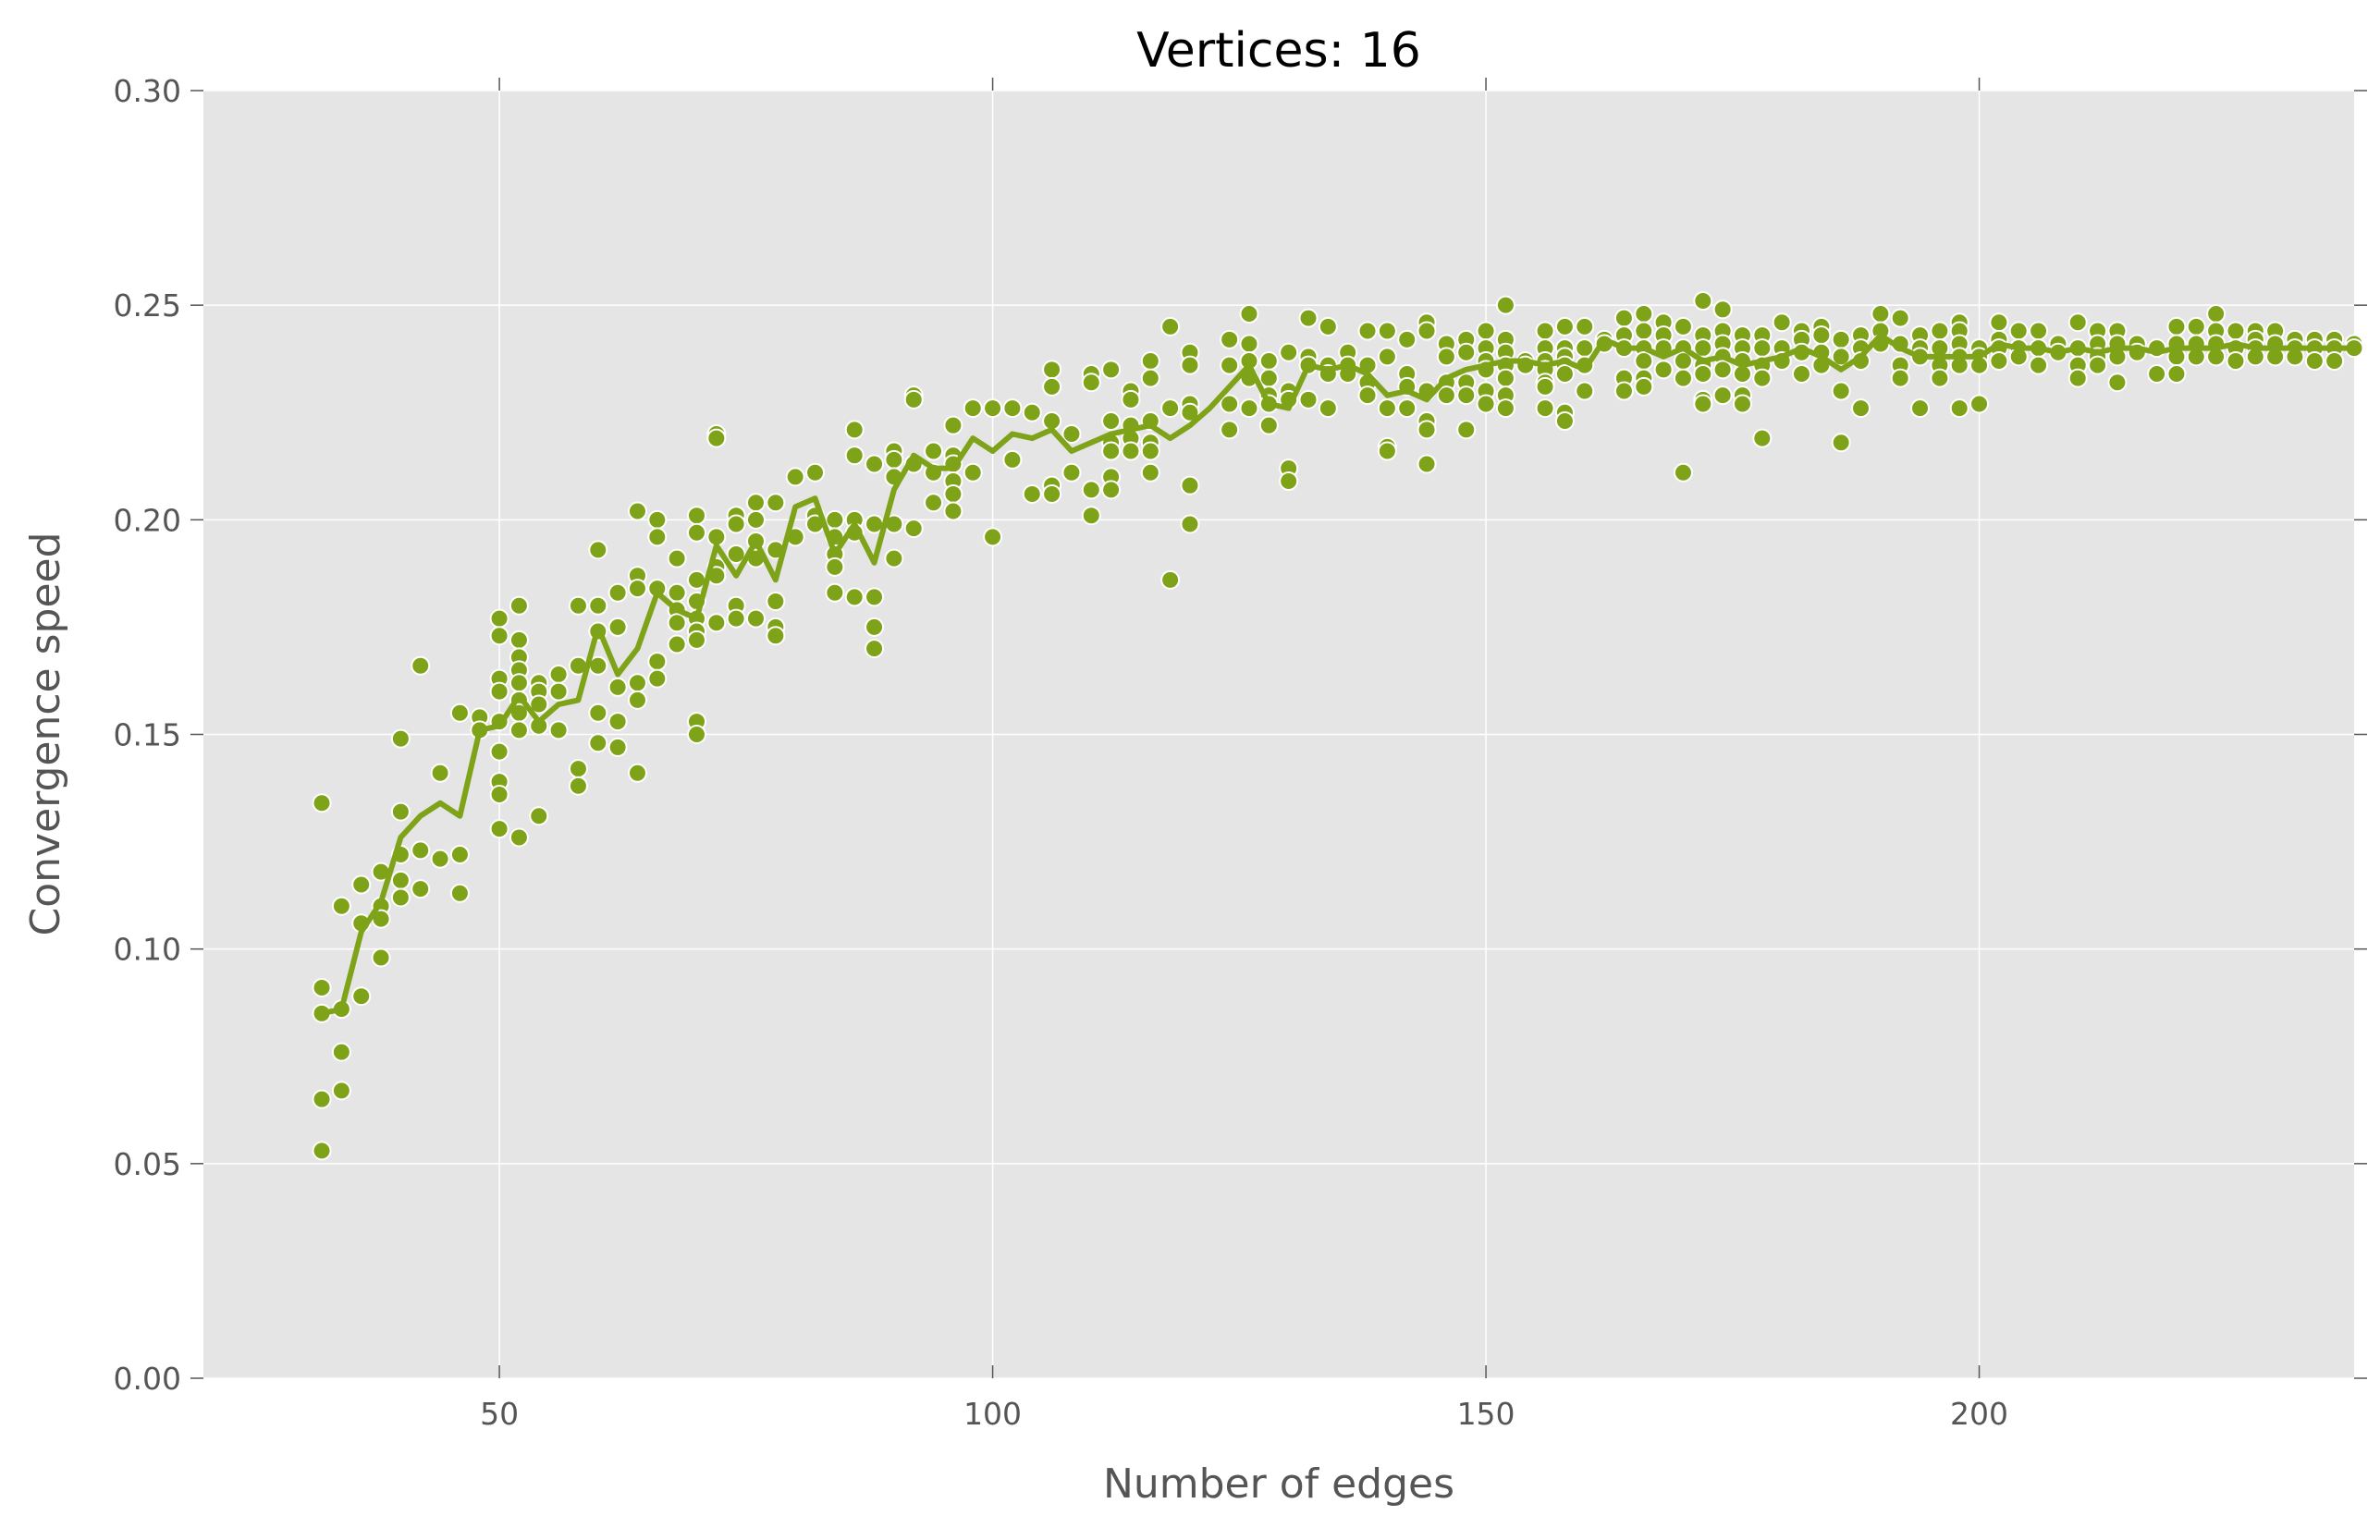 This screenshot has width=2380, height=1540. Describe the element at coordinates (147, 520) in the screenshot. I see `y-tick-label: 0.20` at that location.